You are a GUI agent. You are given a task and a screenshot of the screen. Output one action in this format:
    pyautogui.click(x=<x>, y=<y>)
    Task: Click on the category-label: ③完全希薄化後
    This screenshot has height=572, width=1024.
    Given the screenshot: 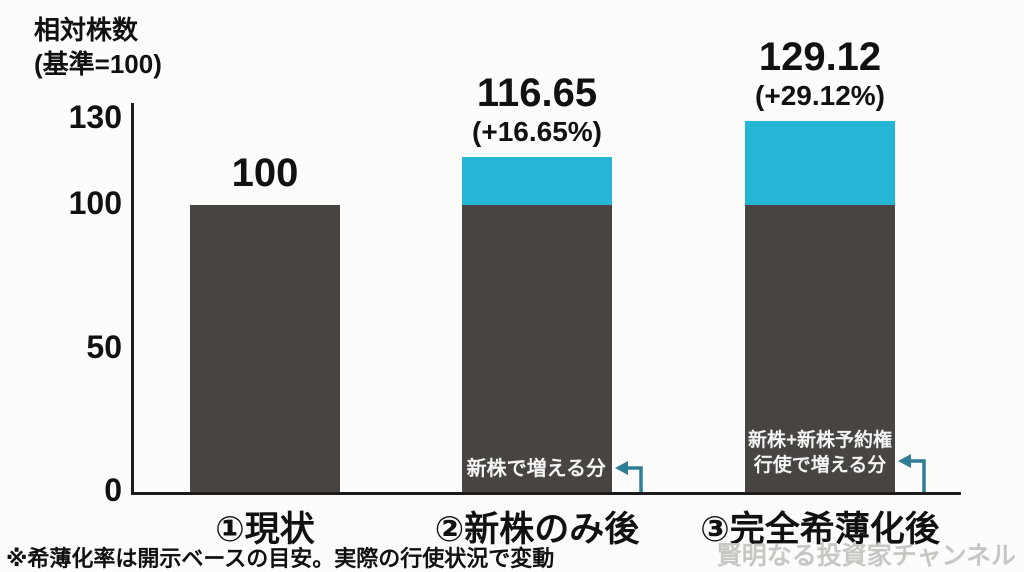 What is the action you would take?
    pyautogui.click(x=820, y=529)
    